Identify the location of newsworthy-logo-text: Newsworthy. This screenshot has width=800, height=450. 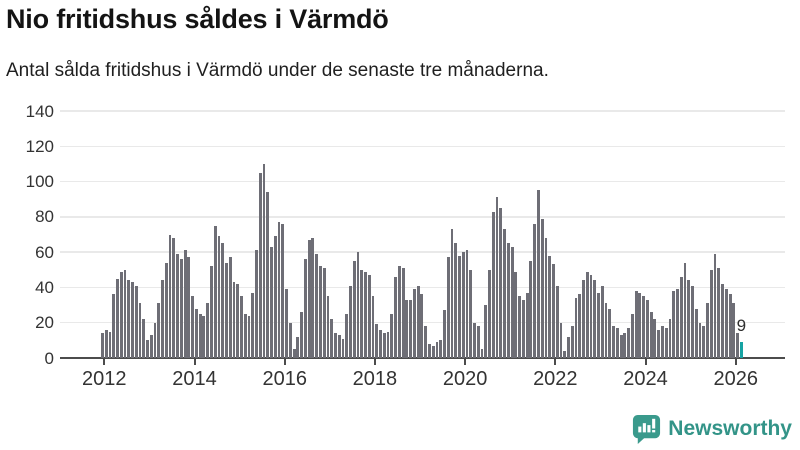
(730, 428).